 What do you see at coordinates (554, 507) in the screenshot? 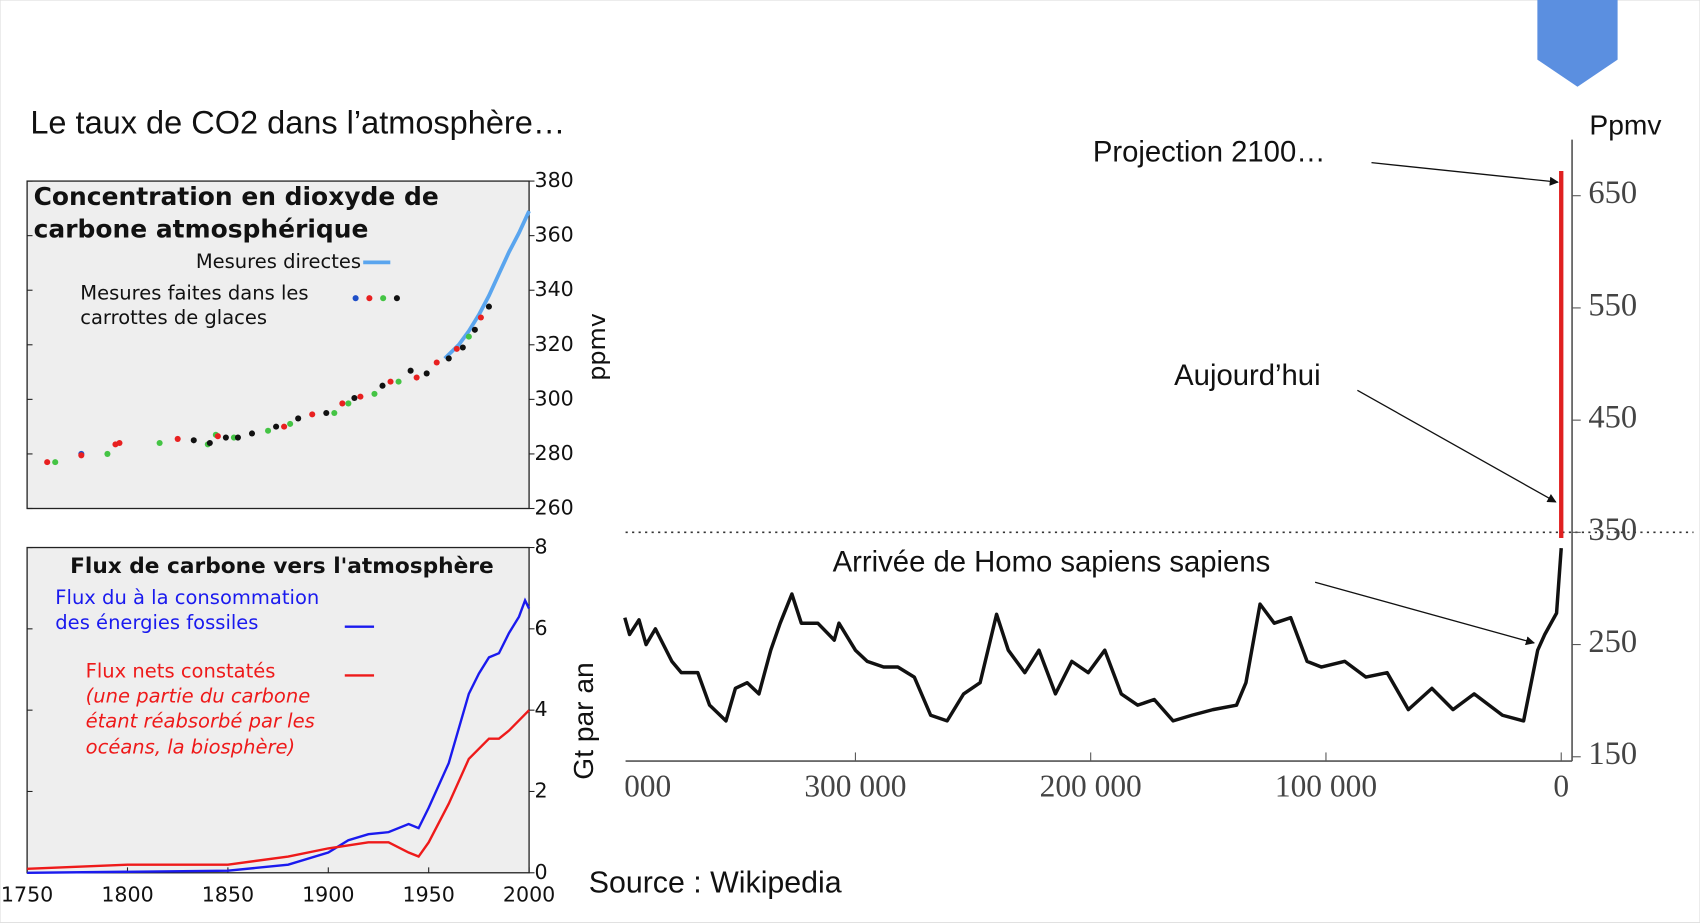
I see `y-tick-label: 260` at bounding box center [554, 507].